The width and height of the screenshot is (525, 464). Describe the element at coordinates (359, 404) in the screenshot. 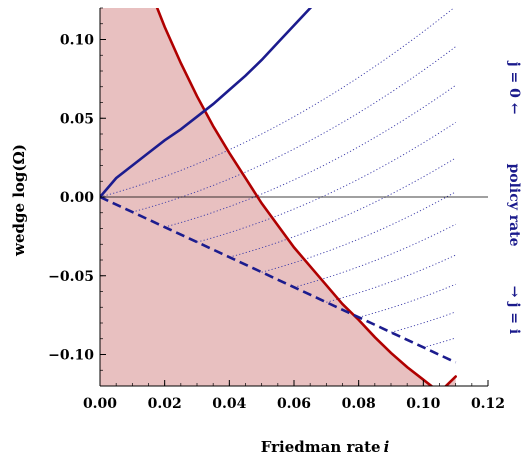

I see `x-tick-label: 0.08` at that location.